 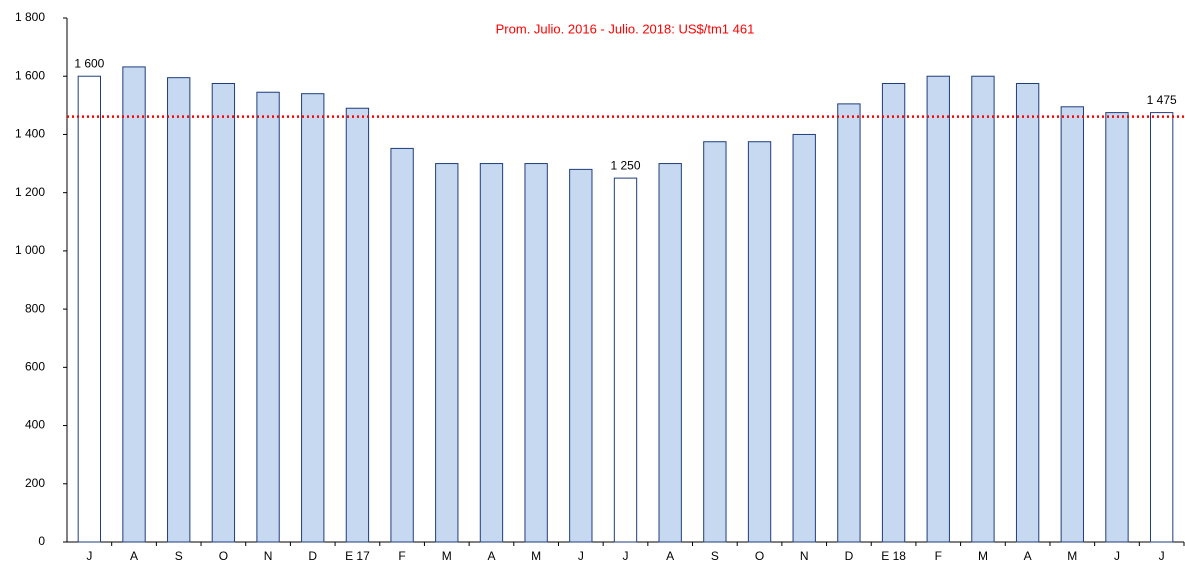 I want to click on y-tick-label: 600, so click(x=35, y=367).